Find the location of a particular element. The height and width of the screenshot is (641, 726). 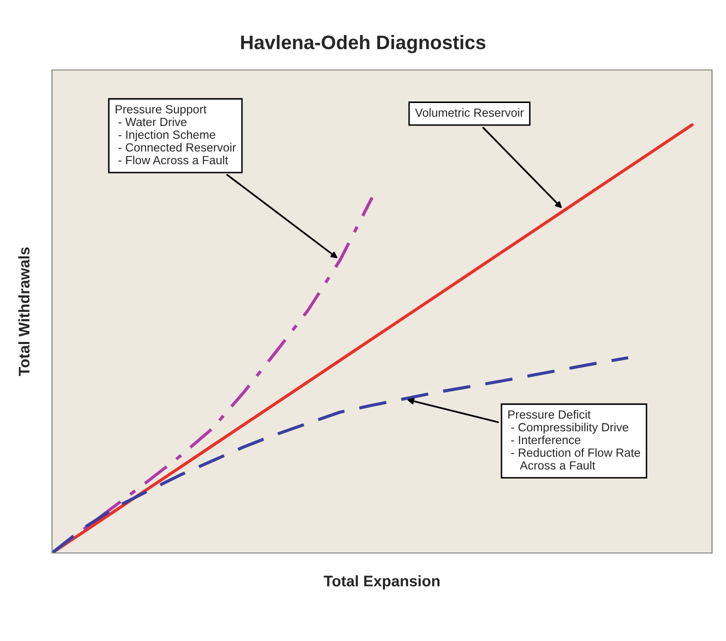

text: Volumetric Reservoir is located at coordinates (469, 112).